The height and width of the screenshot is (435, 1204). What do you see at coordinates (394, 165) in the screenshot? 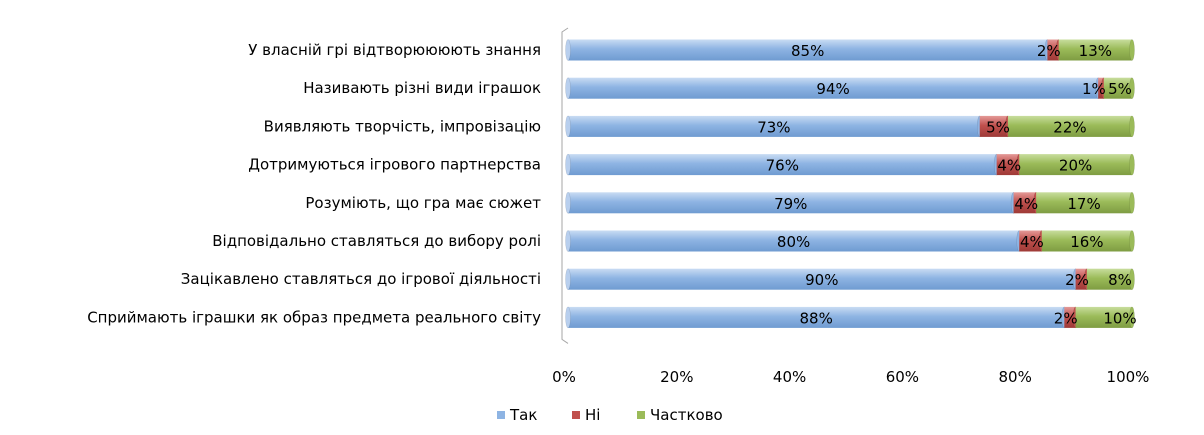
I see `category-label: Дотримуються ігрового партнерства` at bounding box center [394, 165].